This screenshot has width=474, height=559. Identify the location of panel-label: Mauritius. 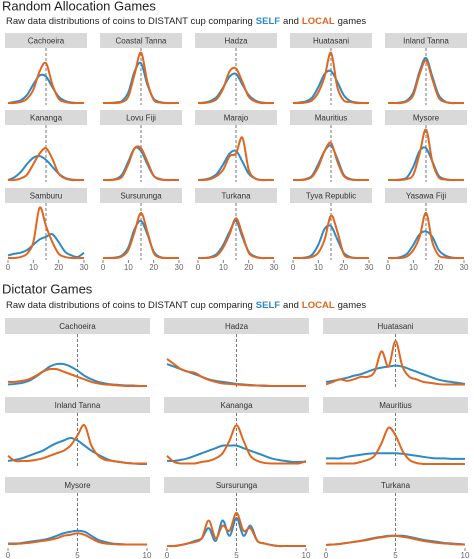
(331, 118).